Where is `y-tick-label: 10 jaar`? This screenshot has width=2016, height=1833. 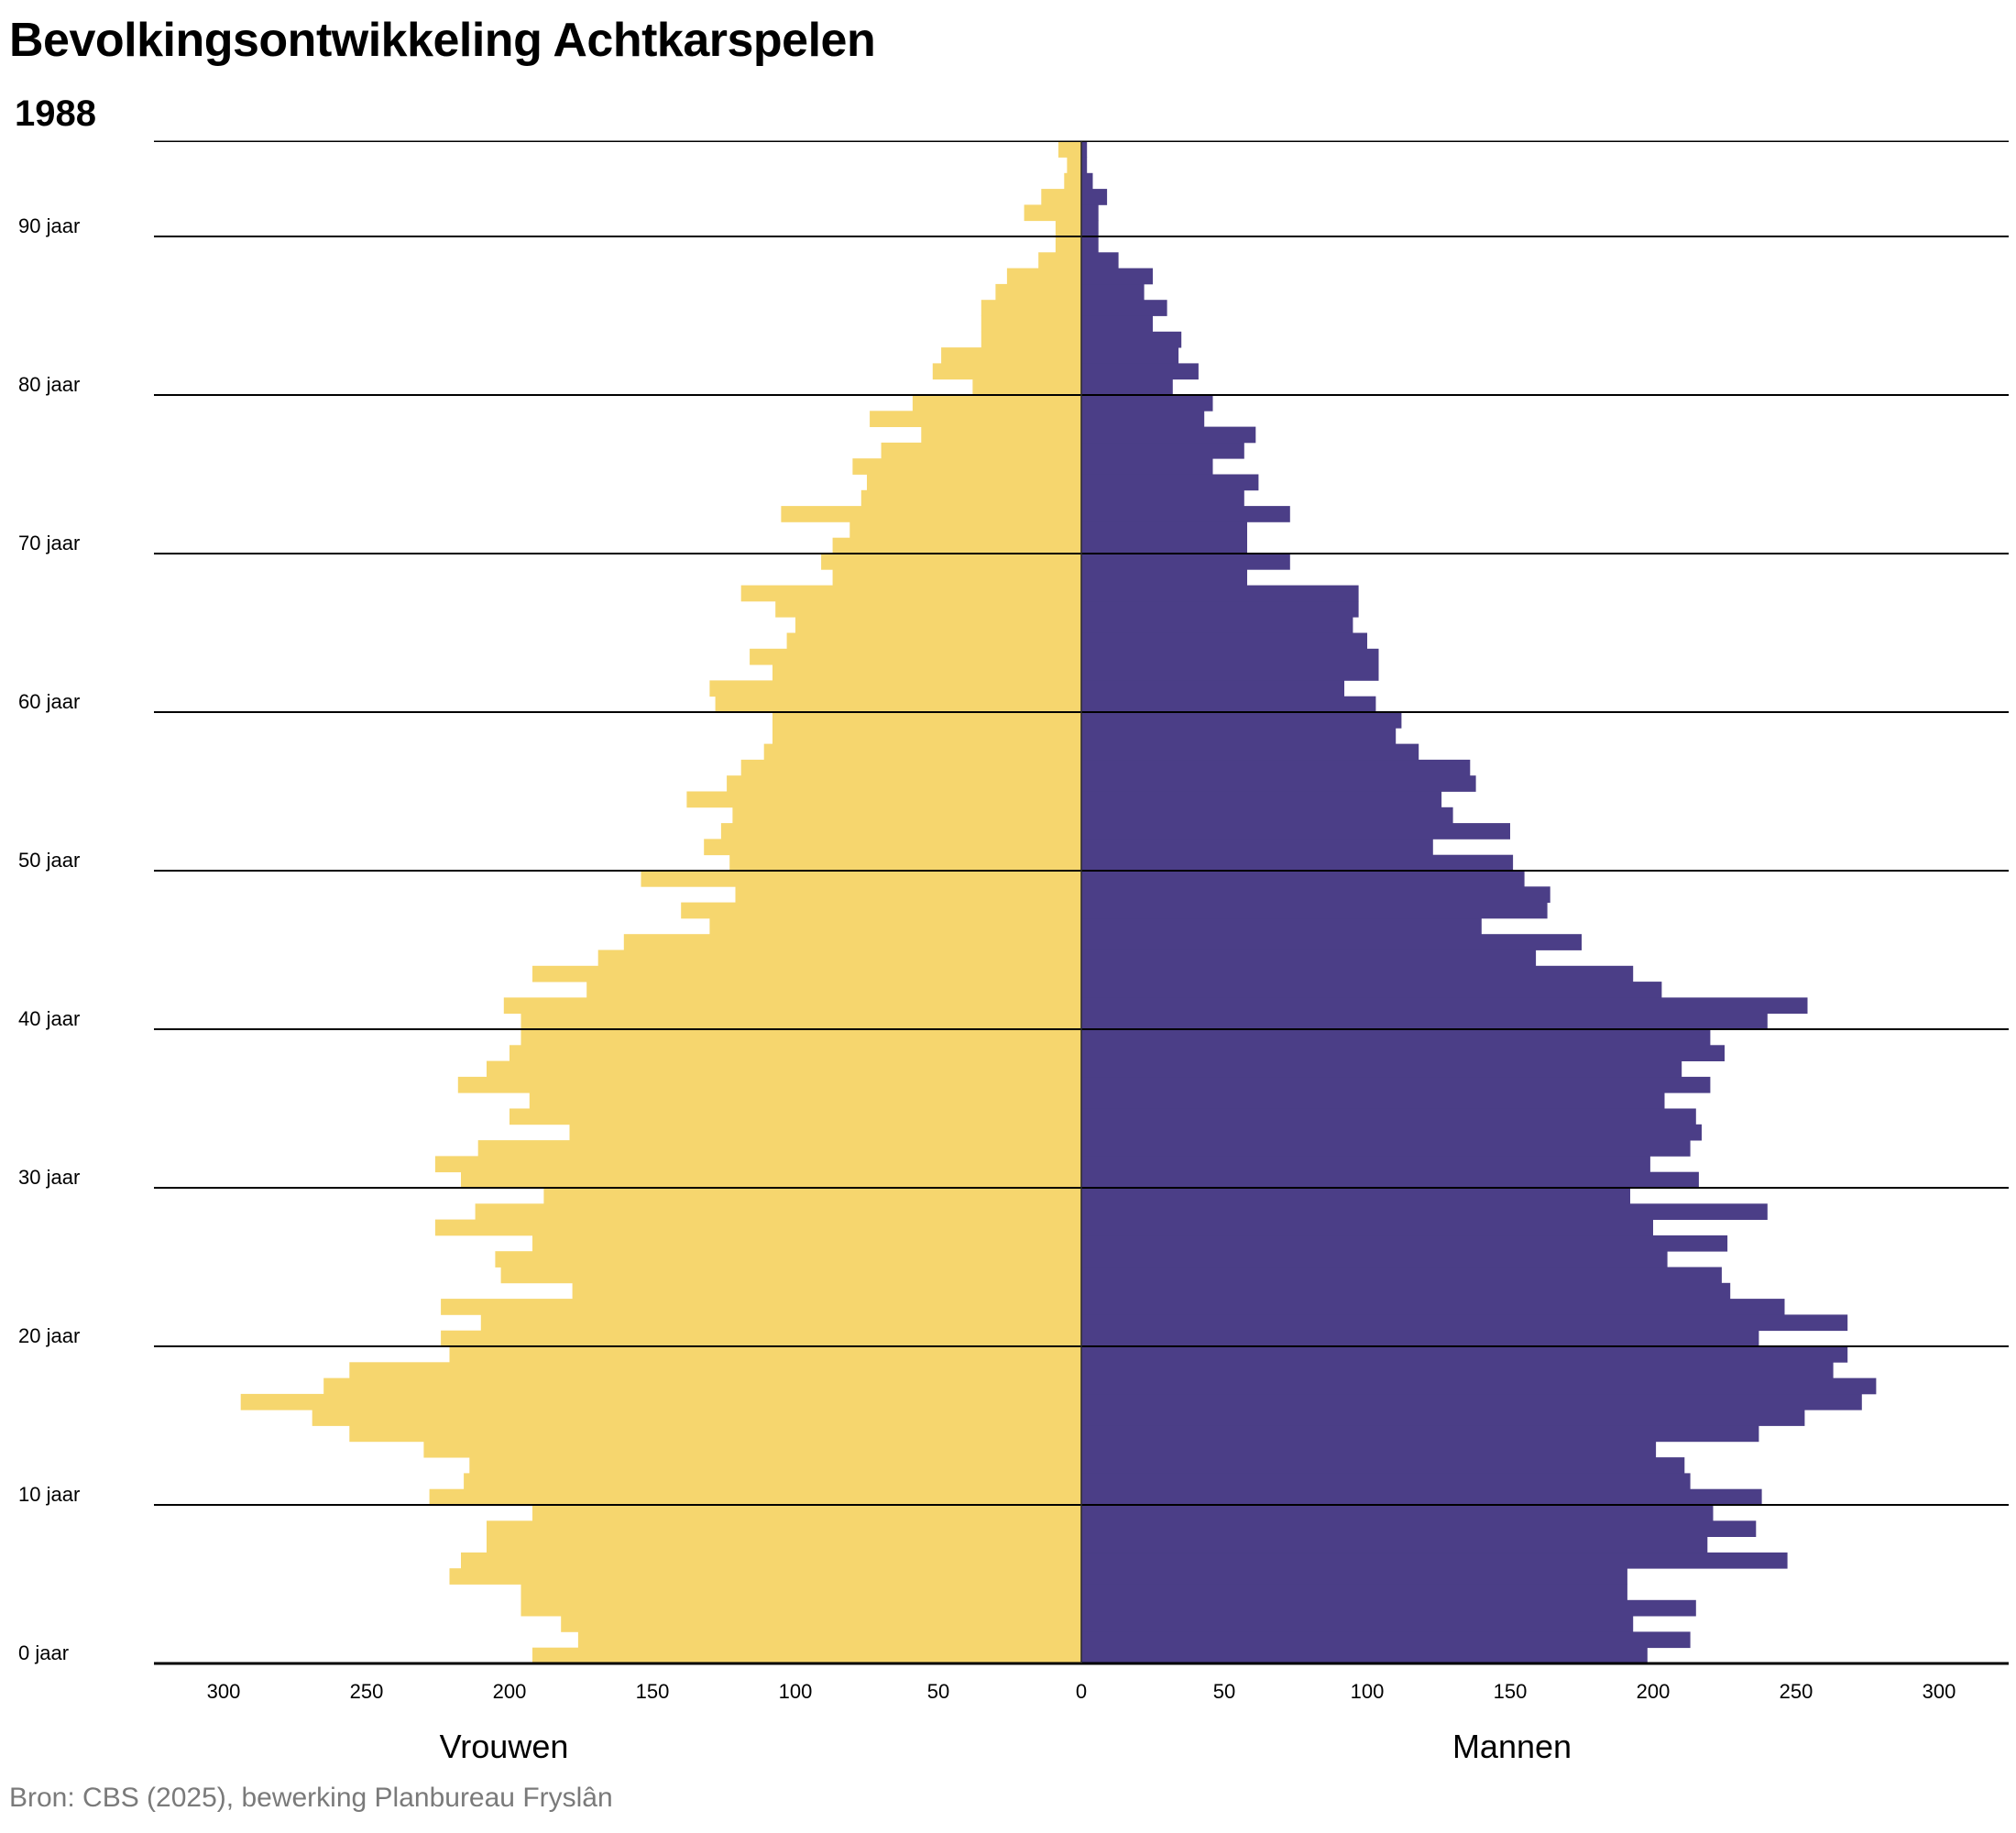
y-tick-label: 10 jaar is located at coordinates (49, 1494).